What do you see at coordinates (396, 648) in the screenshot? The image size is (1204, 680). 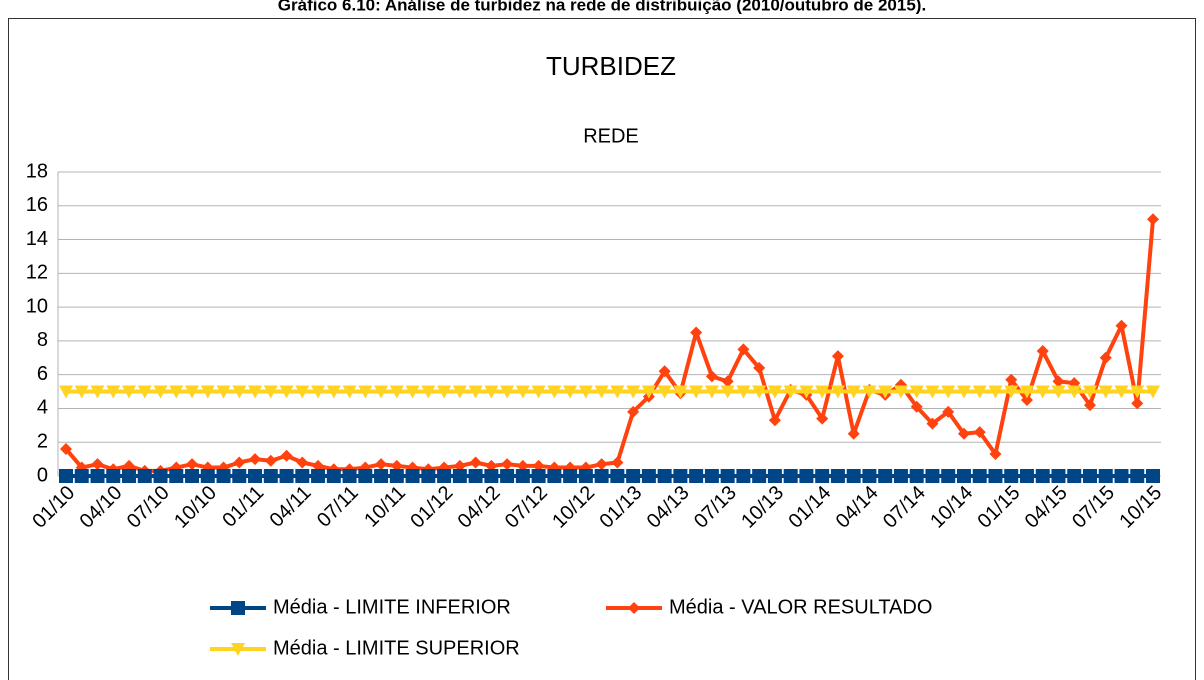 I see `legend-label: Média - LIMITE SUPERIOR` at bounding box center [396, 648].